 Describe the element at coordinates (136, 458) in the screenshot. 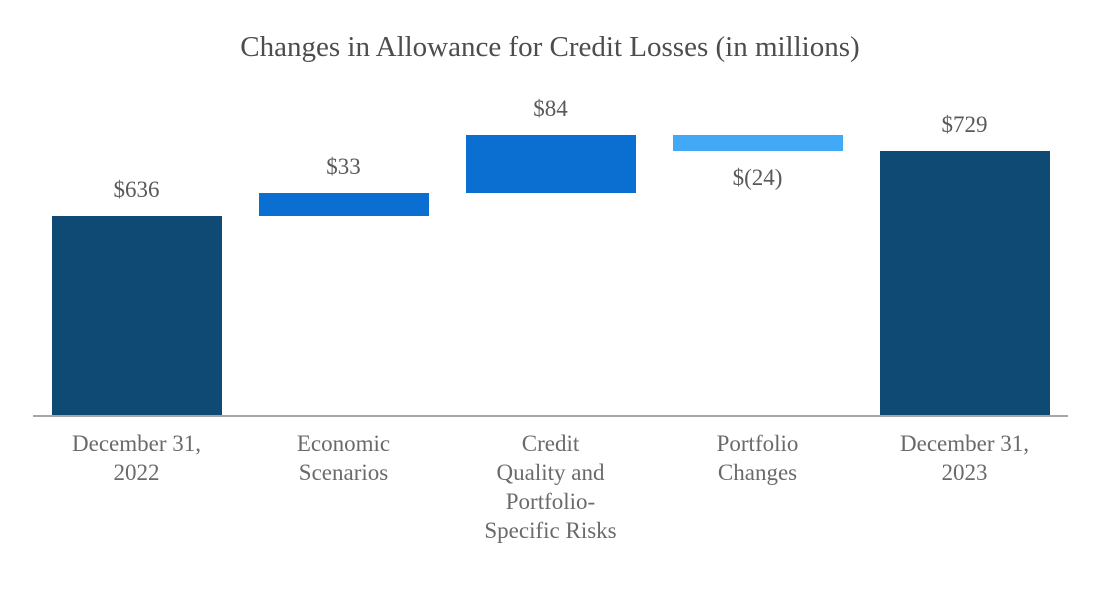

I see `category-label-december-31-2022: December 31, 2022` at that location.